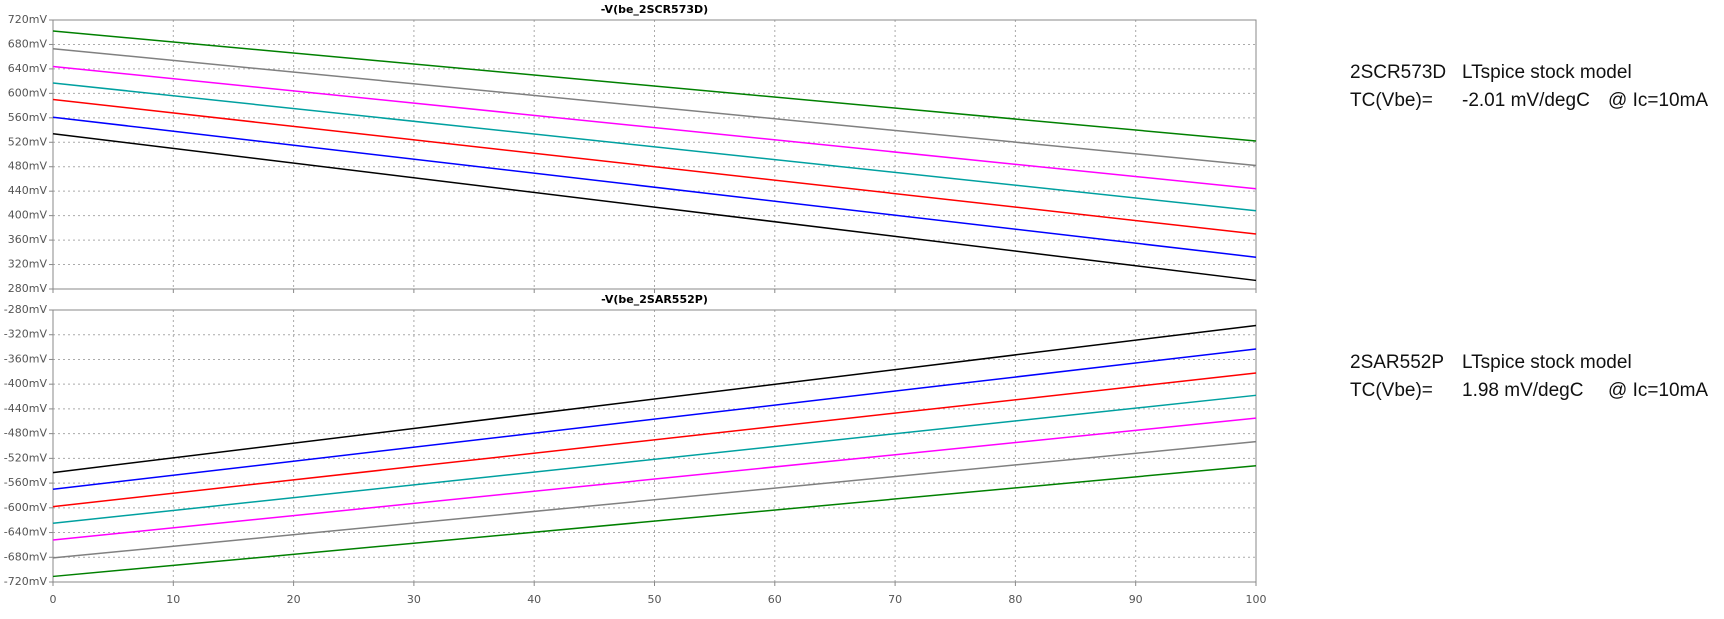 Image resolution: width=1724 pixels, height=619 pixels. Describe the element at coordinates (1256, 599) in the screenshot. I see `x-tick-label: 100` at that location.